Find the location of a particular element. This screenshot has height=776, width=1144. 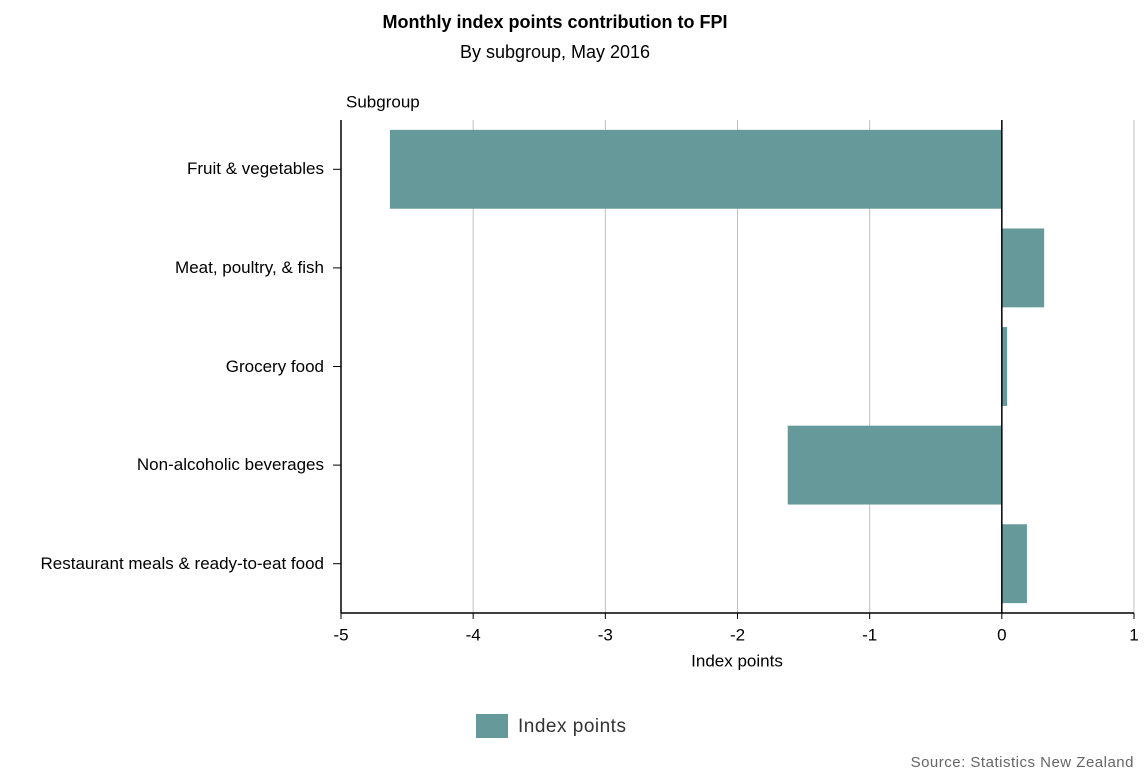

x-tick-label: -2 is located at coordinates (737, 634).